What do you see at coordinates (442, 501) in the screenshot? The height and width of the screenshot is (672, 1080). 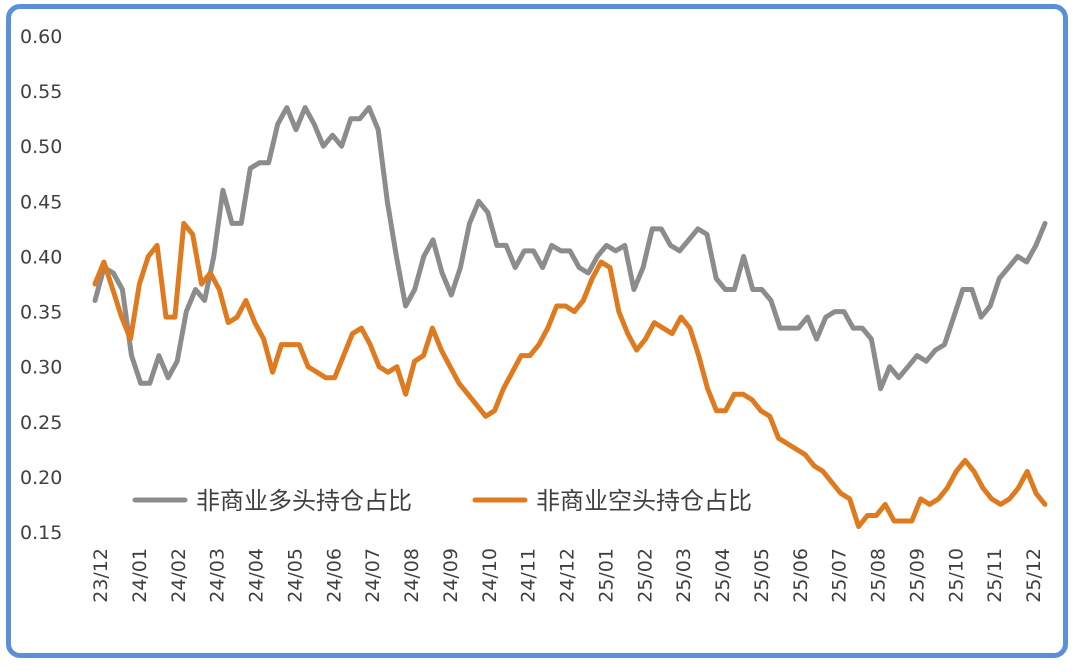 I see `legend: 非商业多头持仓占比 非商业空头持仓占比` at bounding box center [442, 501].